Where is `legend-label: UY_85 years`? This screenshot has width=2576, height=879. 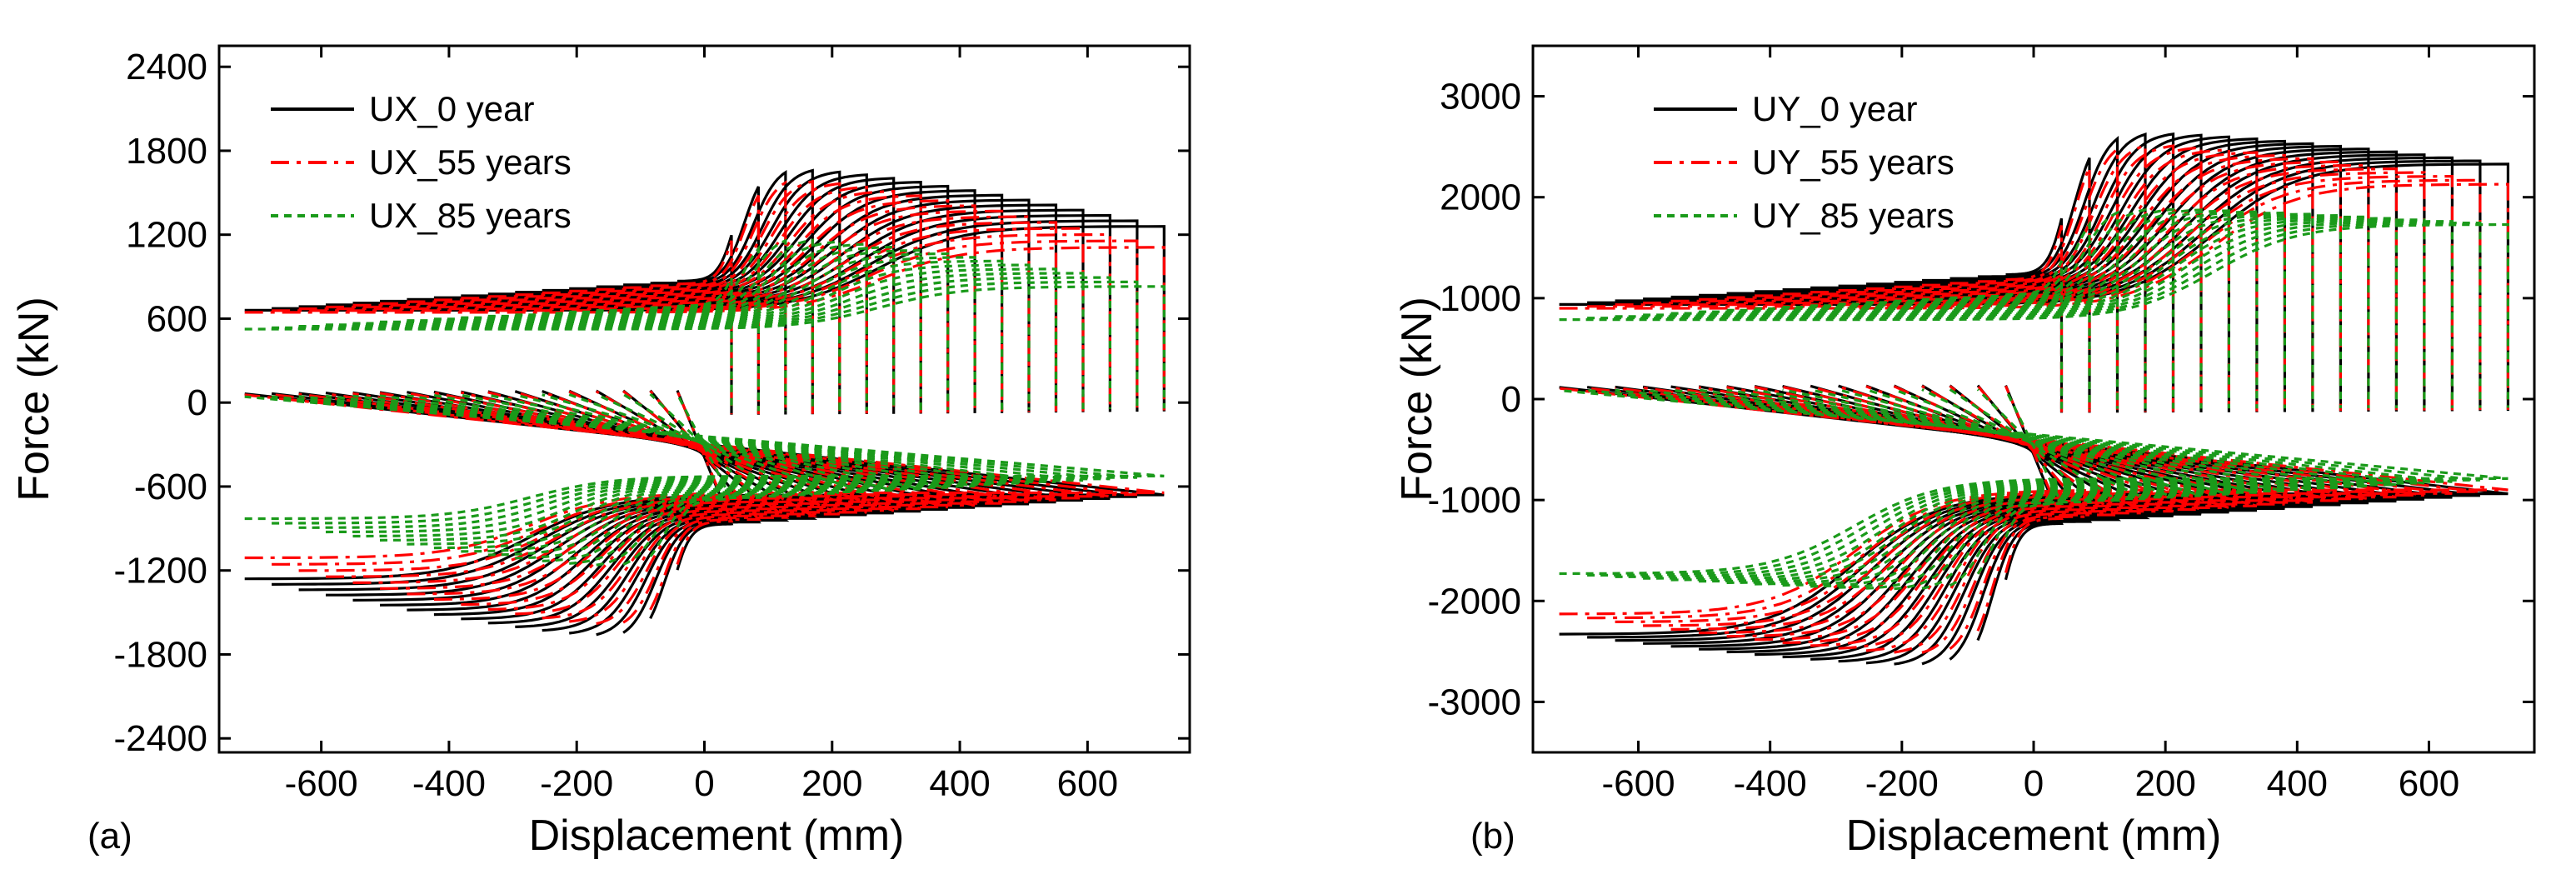 legend-label: UY_85 years is located at coordinates (1853, 215).